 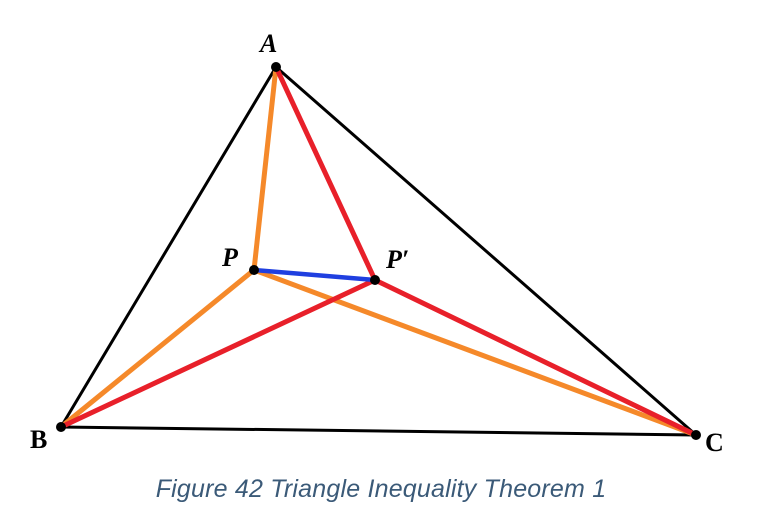 What do you see at coordinates (381, 489) in the screenshot?
I see `figure-caption: Figure 42 Triangle Inequality Theorem 1` at bounding box center [381, 489].